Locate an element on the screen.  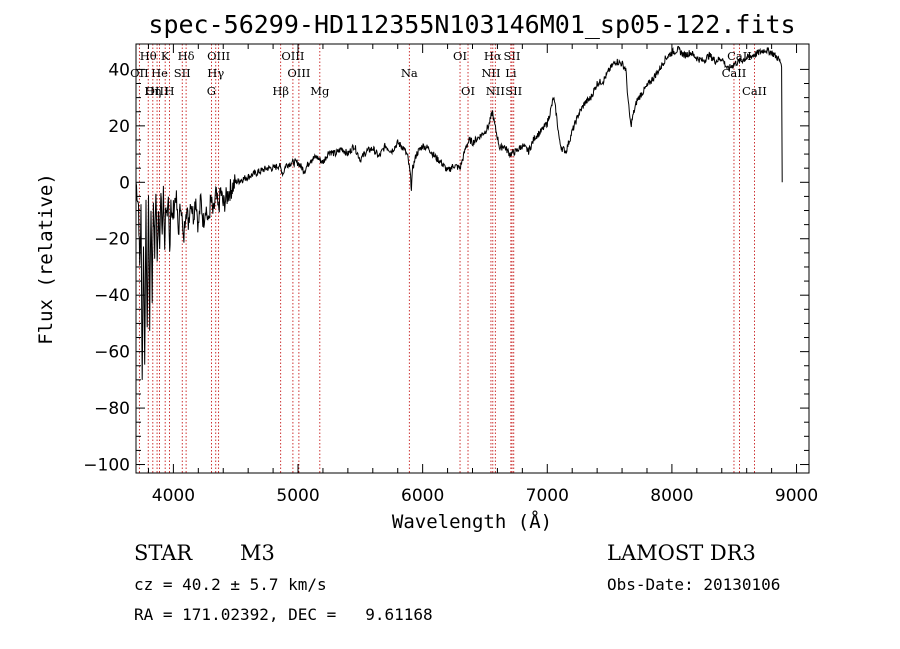
line-label-9: OIII is located at coordinates (218, 56).